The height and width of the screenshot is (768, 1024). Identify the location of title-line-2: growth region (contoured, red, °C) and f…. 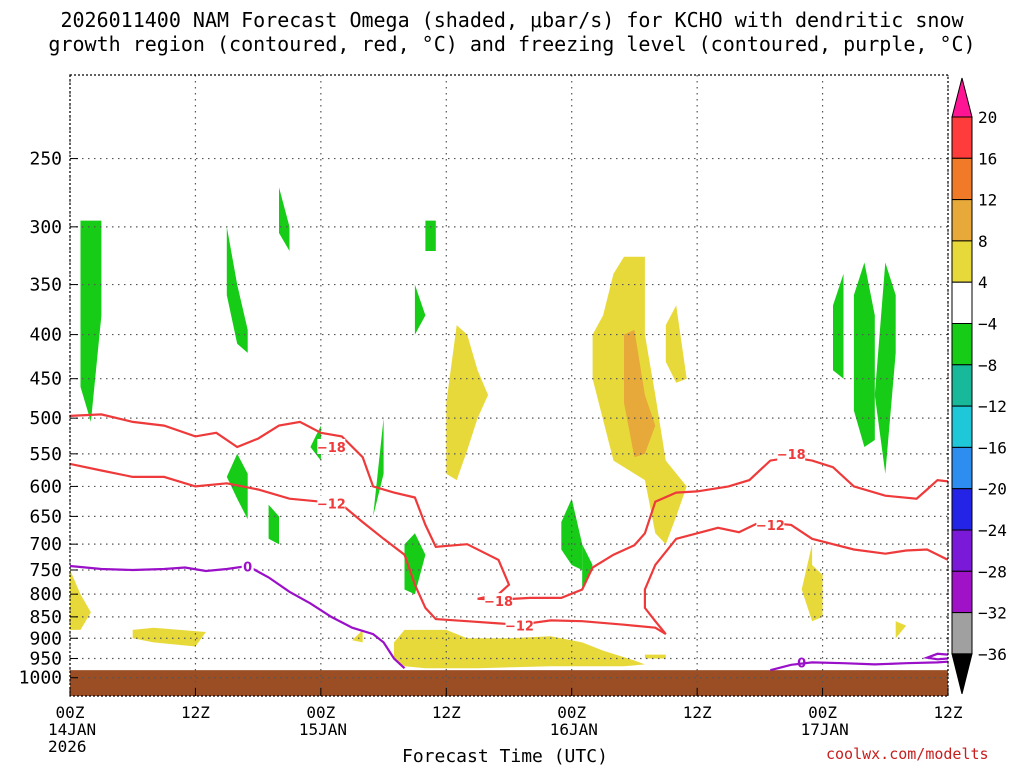
(512, 44).